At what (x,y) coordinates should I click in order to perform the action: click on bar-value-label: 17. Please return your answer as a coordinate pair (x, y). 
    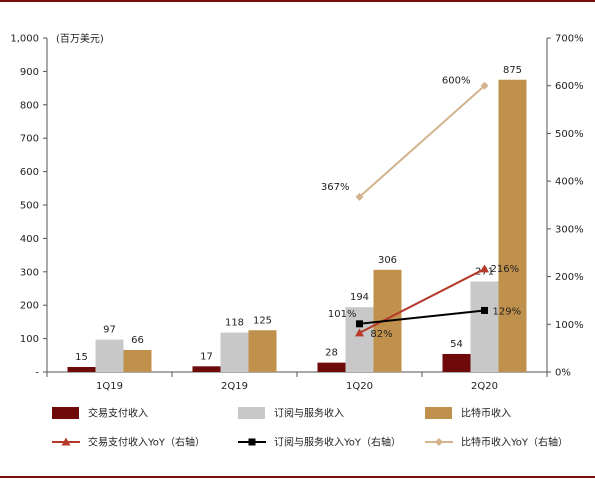
    Looking at the image, I should click on (206, 356).